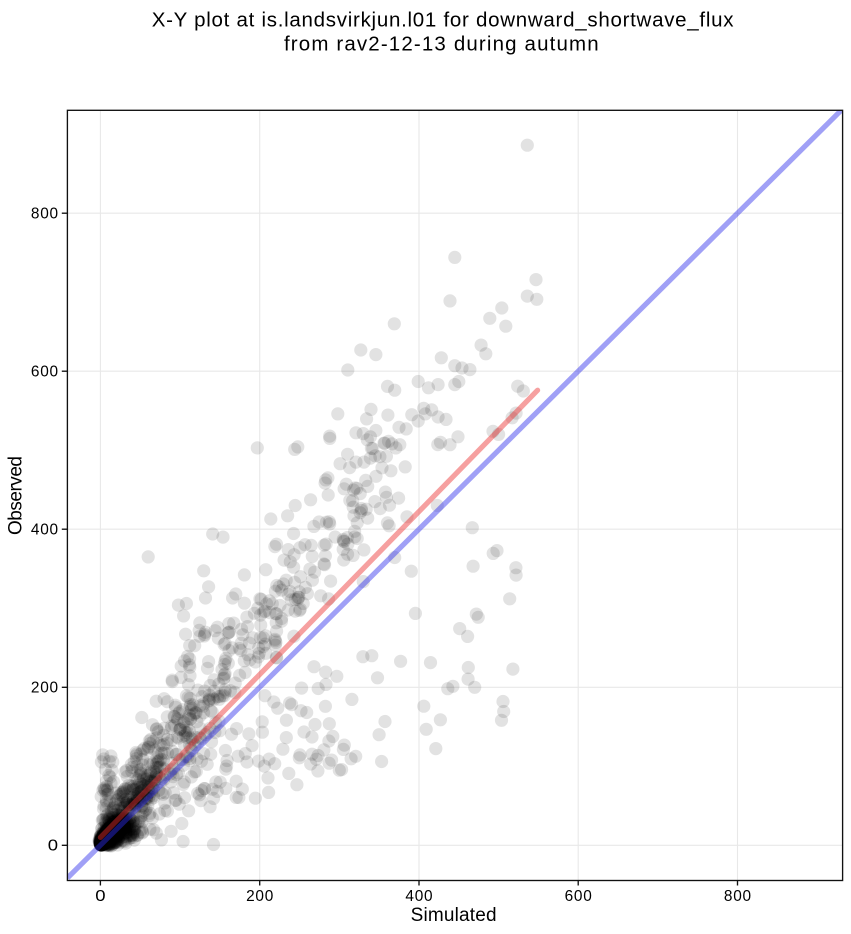  Describe the element at coordinates (454, 915) in the screenshot. I see `svg-text: Simulated` at that location.